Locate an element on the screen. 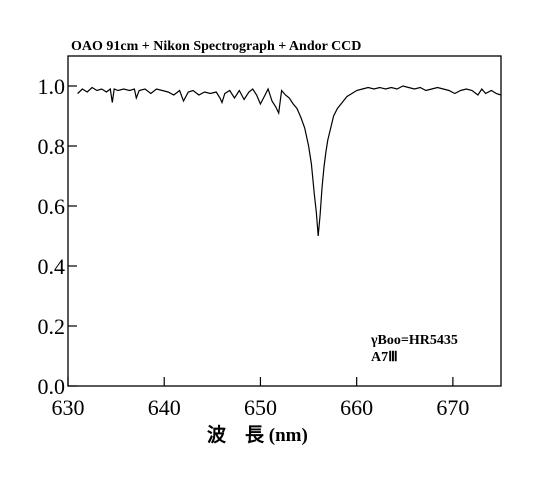  y-tick-label: 0.0 is located at coordinates (52, 386).